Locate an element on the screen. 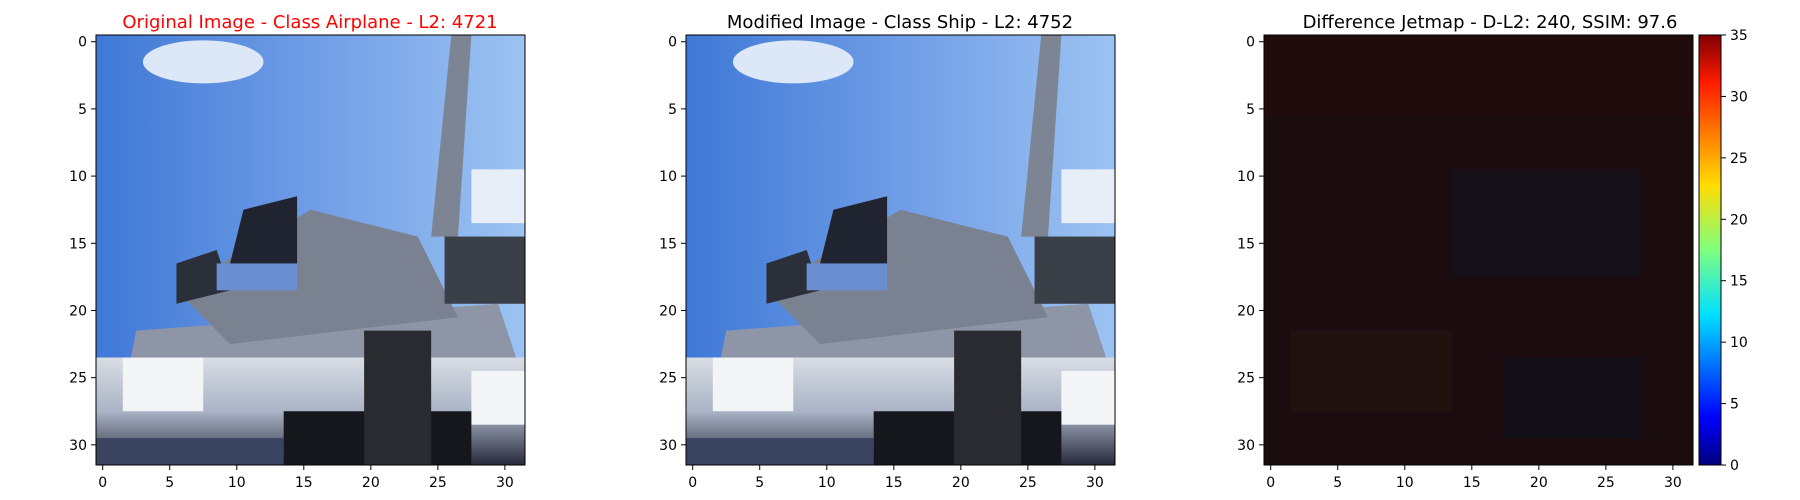 This screenshot has height=500, width=1800. colorbar-gradient is located at coordinates (1710, 250).